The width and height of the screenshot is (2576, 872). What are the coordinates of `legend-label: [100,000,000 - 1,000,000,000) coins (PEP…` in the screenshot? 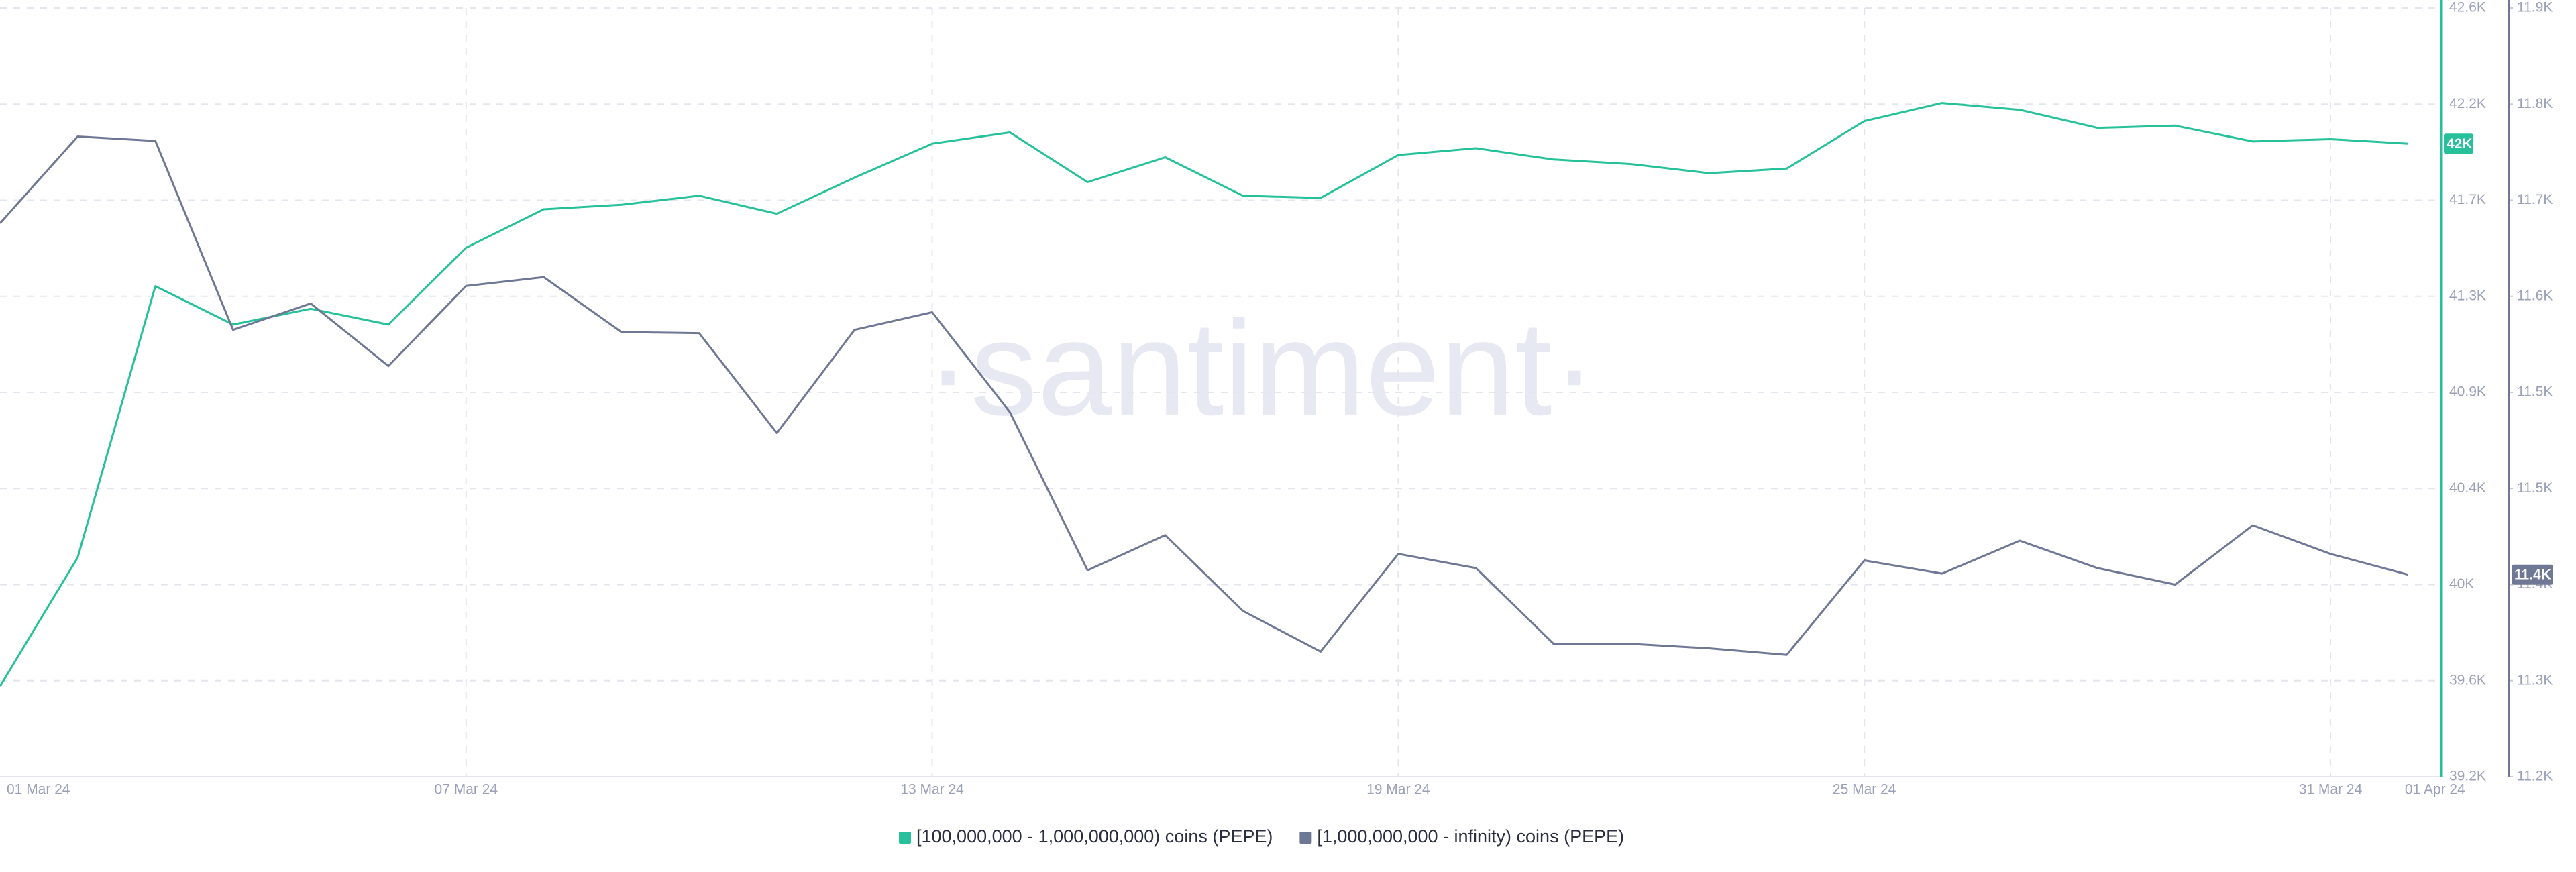 It's located at (1094, 836).